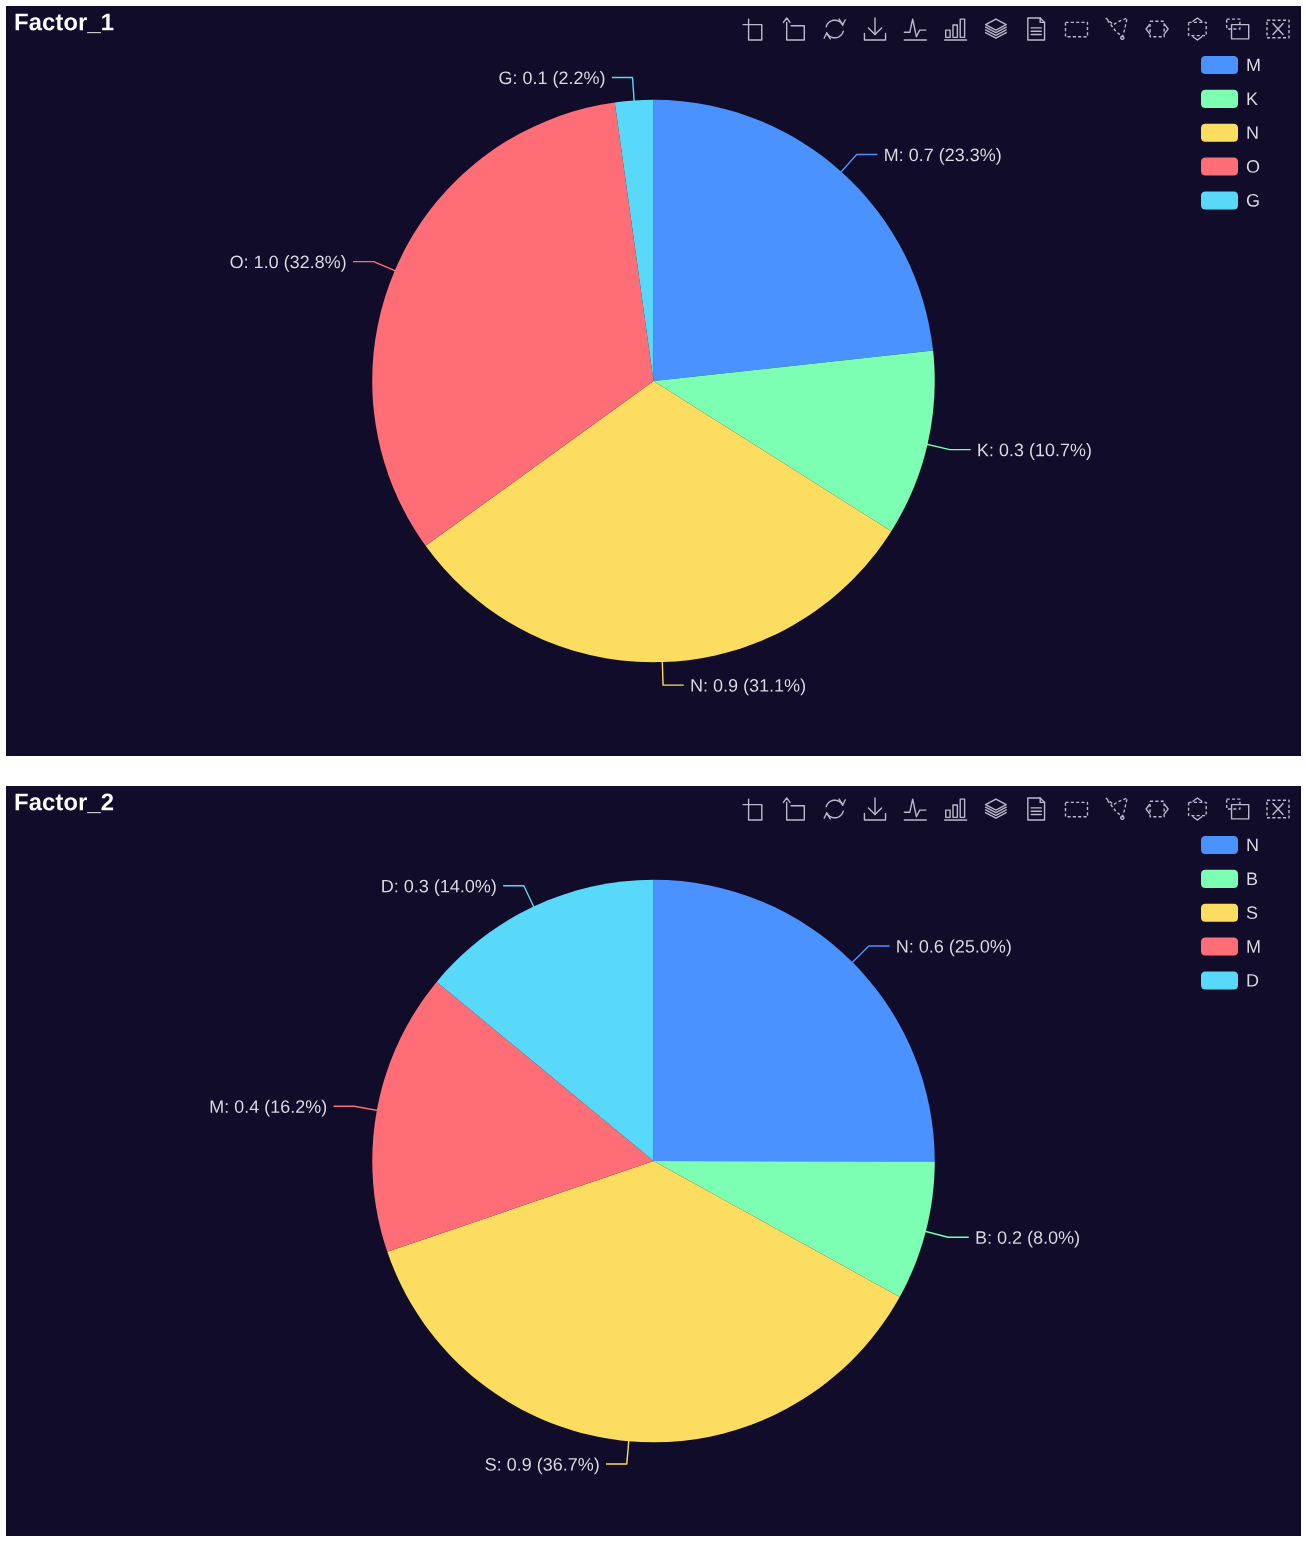 The width and height of the screenshot is (1306, 1541). I want to click on legend-label: D, so click(1253, 980).